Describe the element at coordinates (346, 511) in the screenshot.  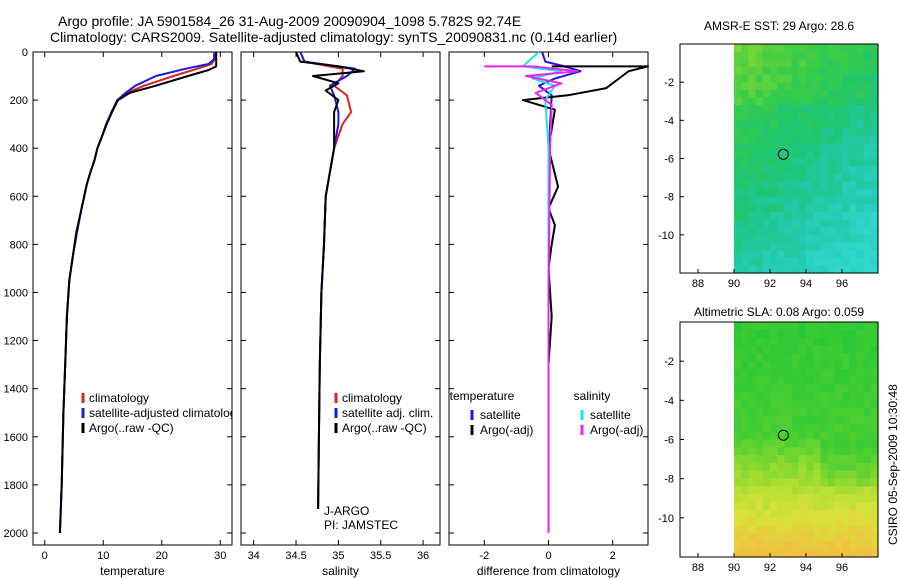
I see `annotation-label: J-ARGO` at that location.